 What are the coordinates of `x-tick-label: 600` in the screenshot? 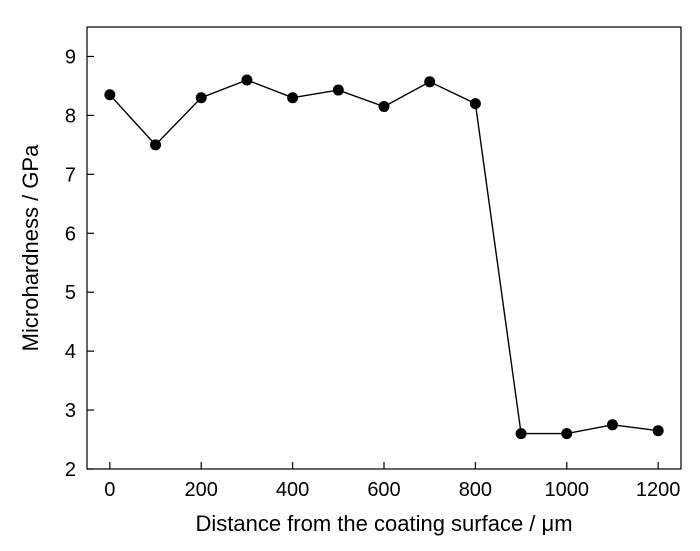 It's located at (383, 490).